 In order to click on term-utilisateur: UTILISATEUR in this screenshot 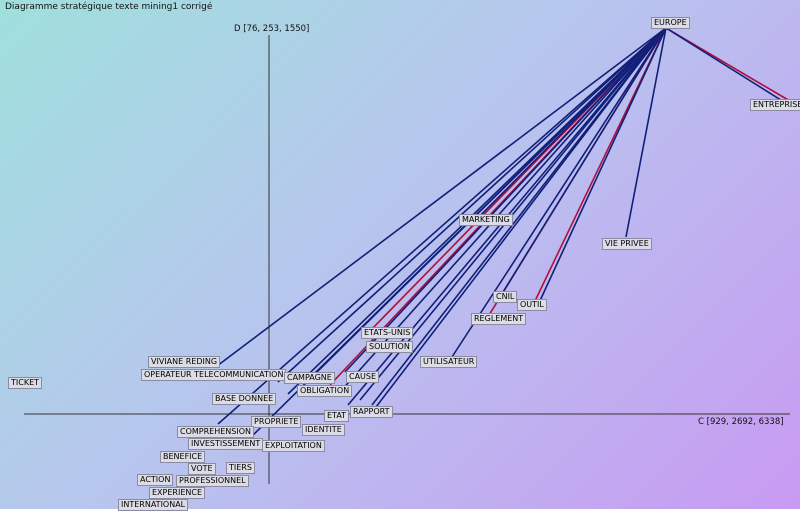, I will do `click(449, 362)`.